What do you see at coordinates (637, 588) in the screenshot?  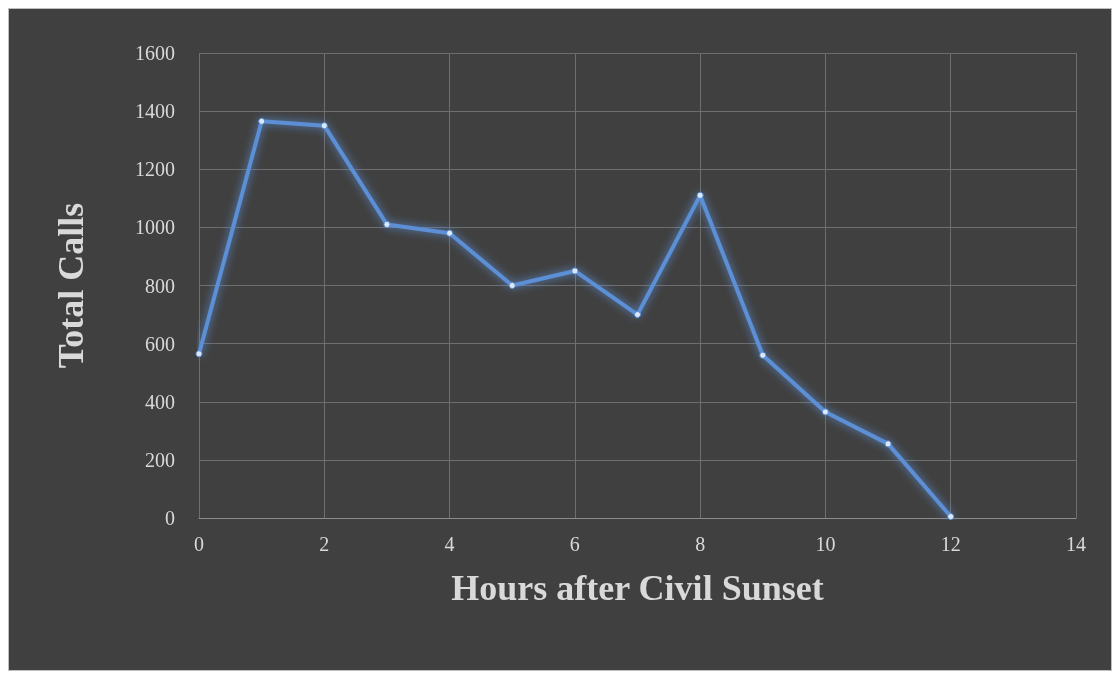 I see `x-axis-title: Hours after Civil Sunset` at bounding box center [637, 588].